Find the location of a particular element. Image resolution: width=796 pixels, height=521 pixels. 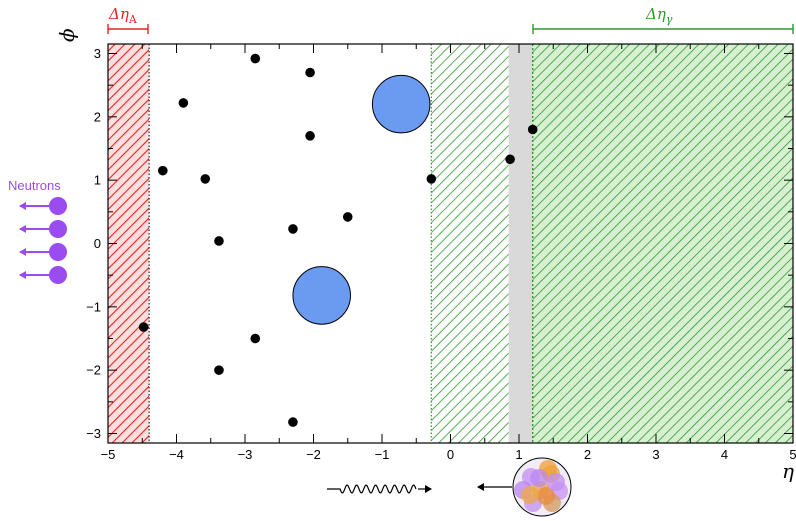

nucleus-icon is located at coordinates (524, 487).